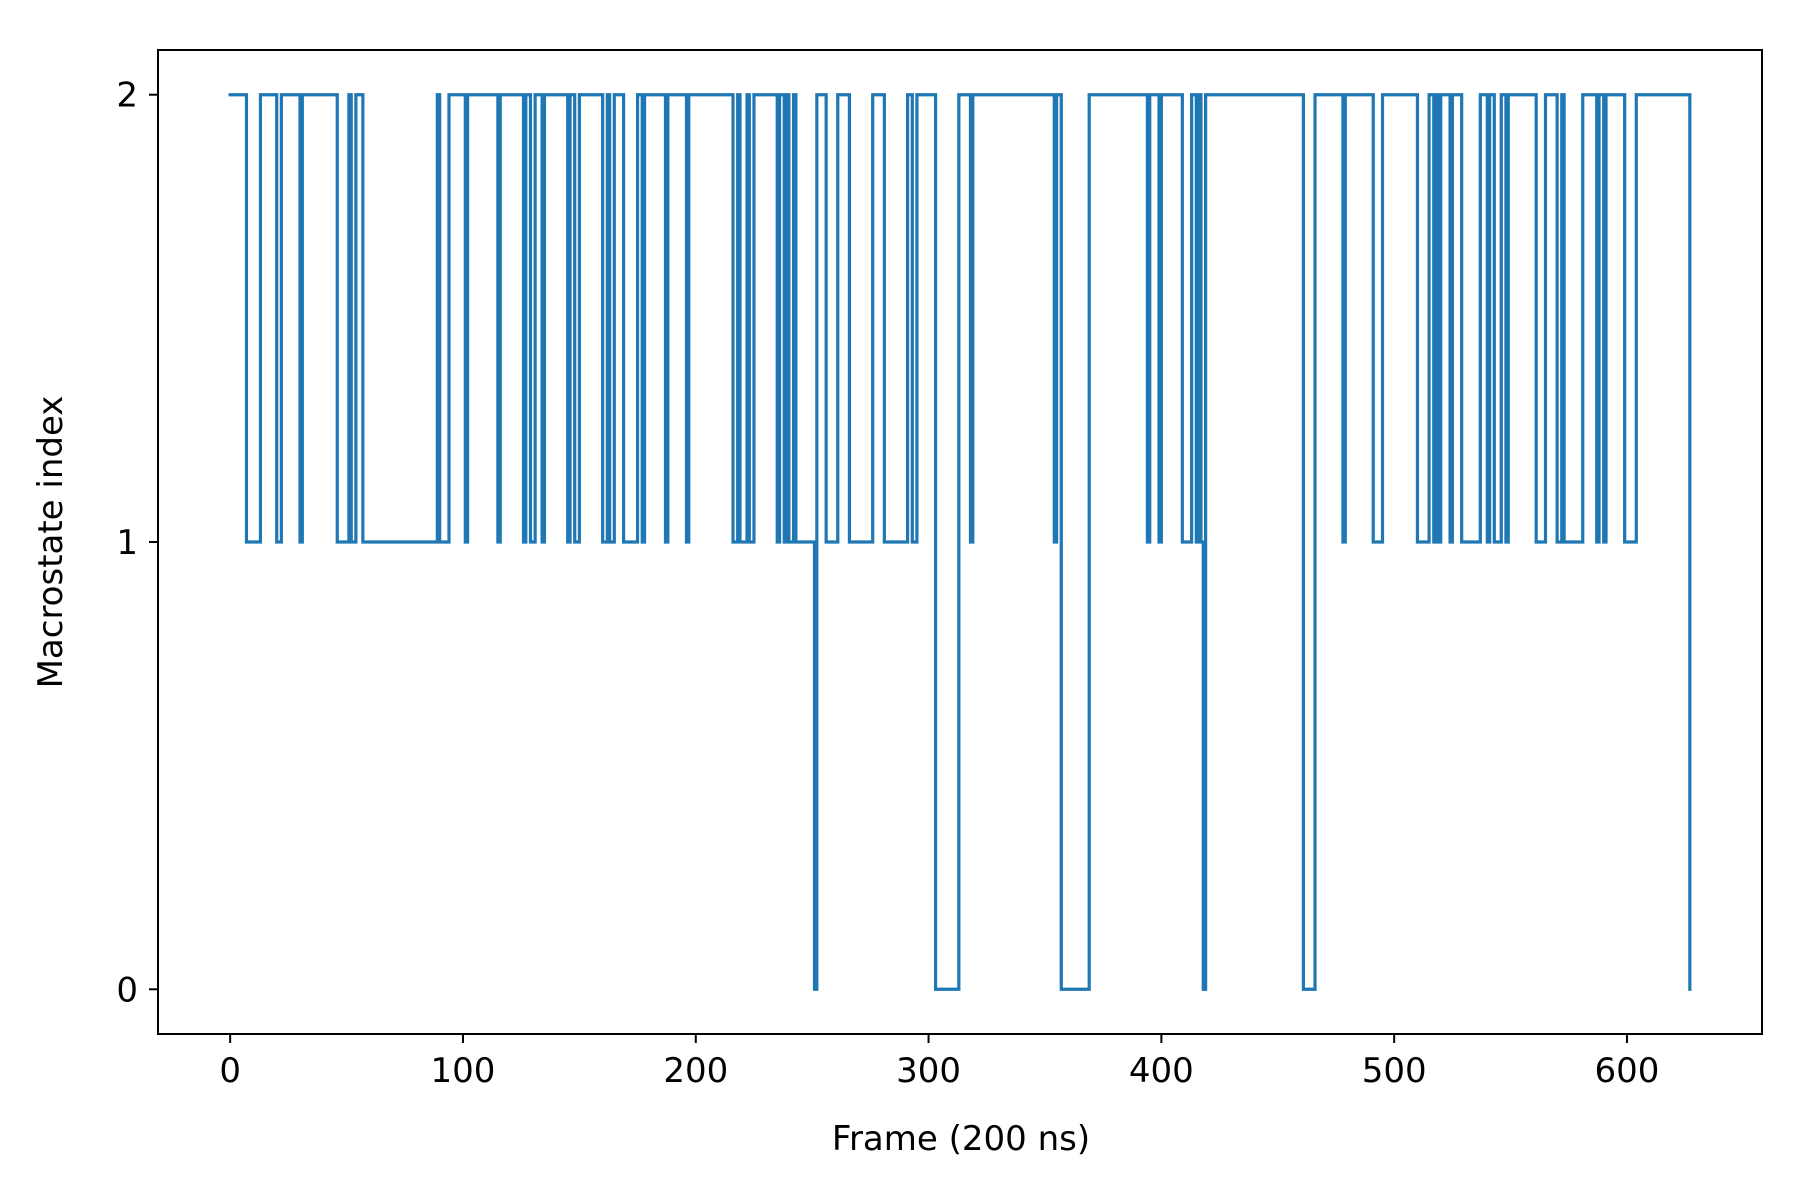 This screenshot has width=1800, height=1204. I want to click on x-tick-label: 200, so click(695, 1071).